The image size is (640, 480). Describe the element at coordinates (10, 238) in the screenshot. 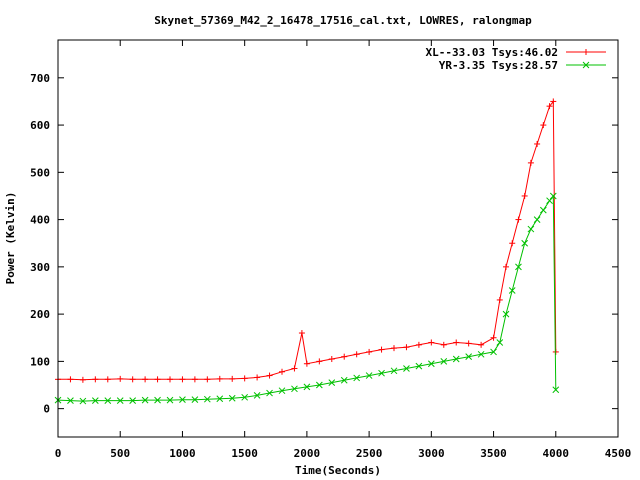

I see `y-axis-label: Power (Kelvin)` at that location.